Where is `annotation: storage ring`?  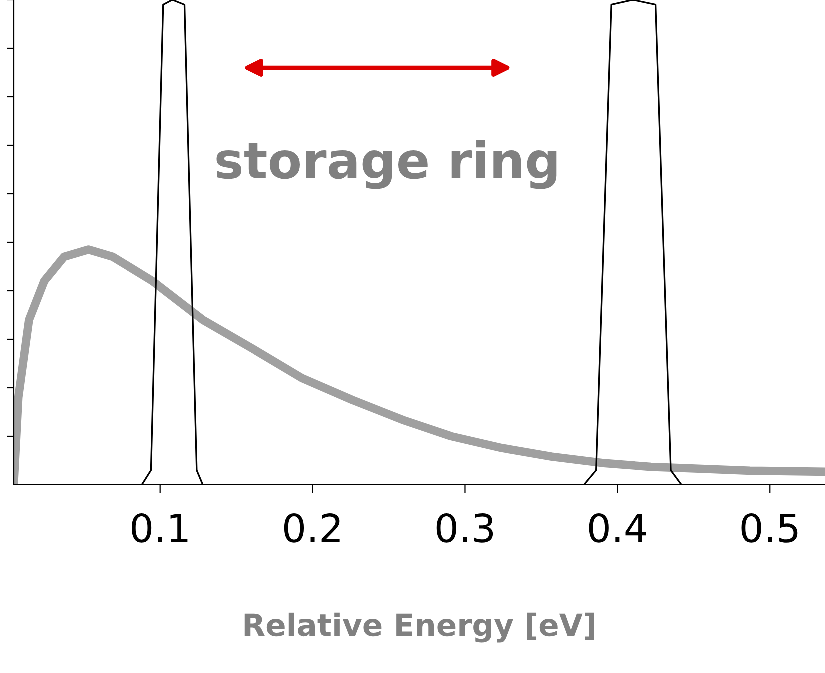 annotation: storage ring is located at coordinates (386, 165).